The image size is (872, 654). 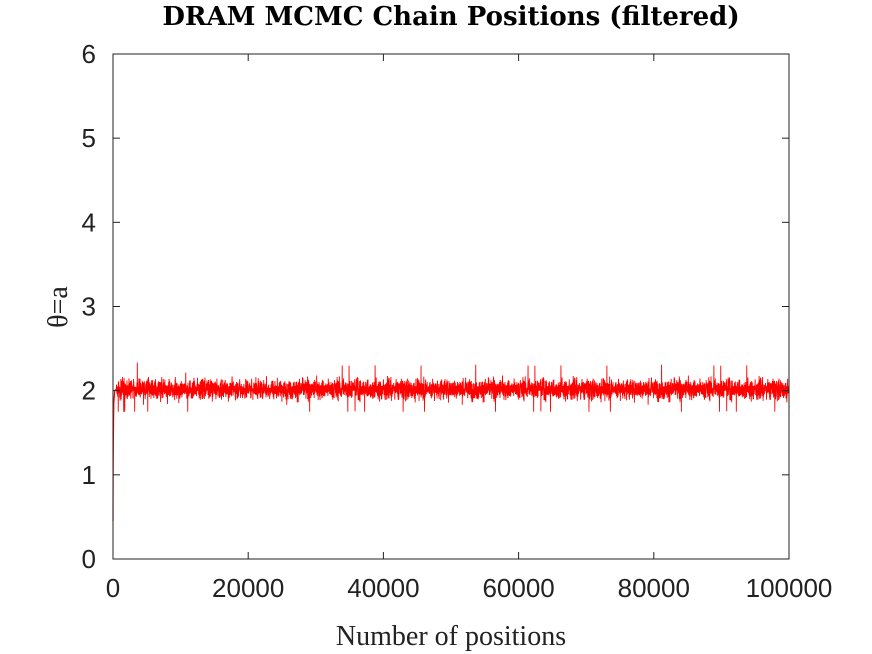 What do you see at coordinates (113, 588) in the screenshot?
I see `x-tick-label: 0` at bounding box center [113, 588].